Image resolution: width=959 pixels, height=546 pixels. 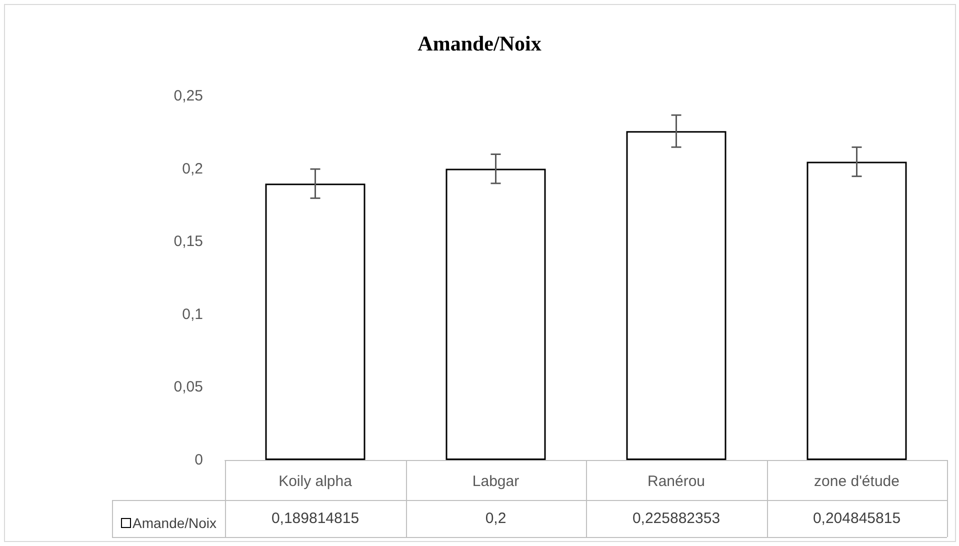 I want to click on x-tick-label: Koily alpha, so click(x=315, y=481).